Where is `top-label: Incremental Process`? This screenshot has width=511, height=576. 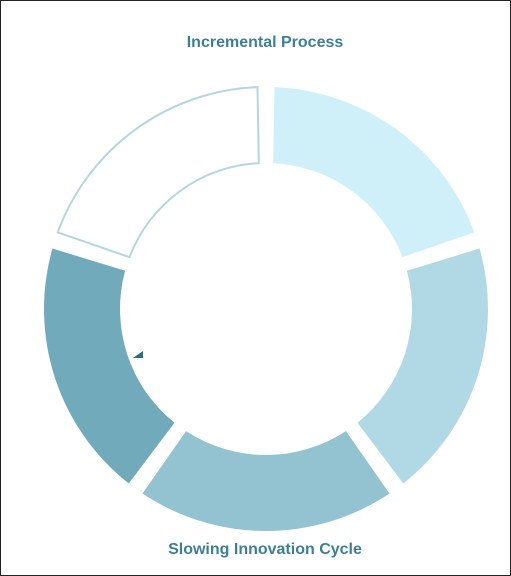
top-label: Incremental Process is located at coordinates (265, 42).